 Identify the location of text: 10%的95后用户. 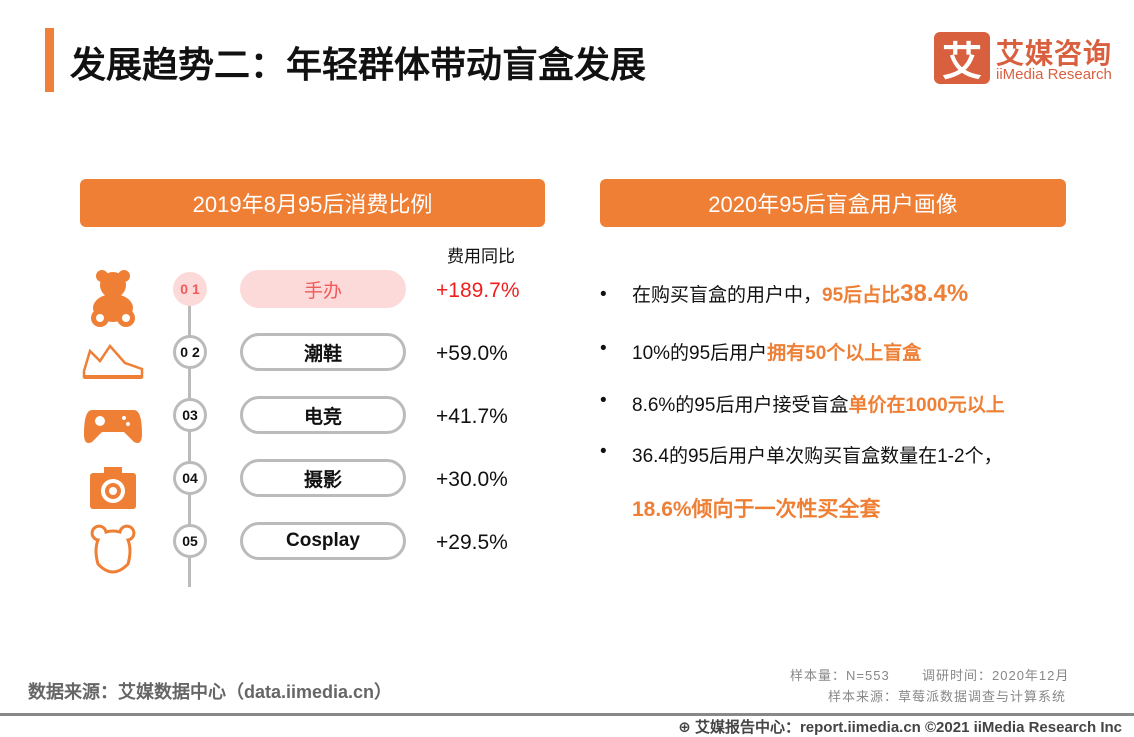
(700, 353).